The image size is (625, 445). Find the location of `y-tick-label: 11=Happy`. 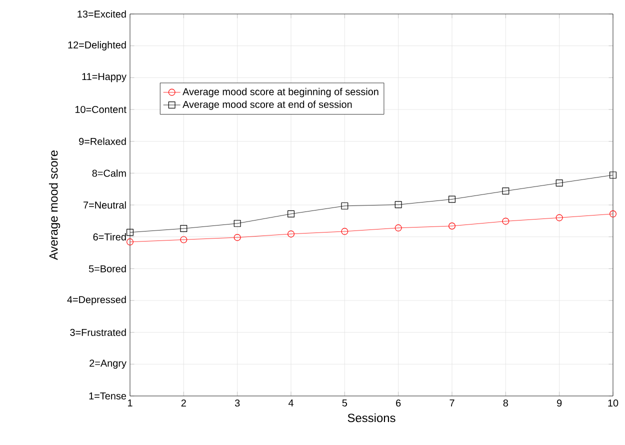

y-tick-label: 11=Happy is located at coordinates (104, 77).